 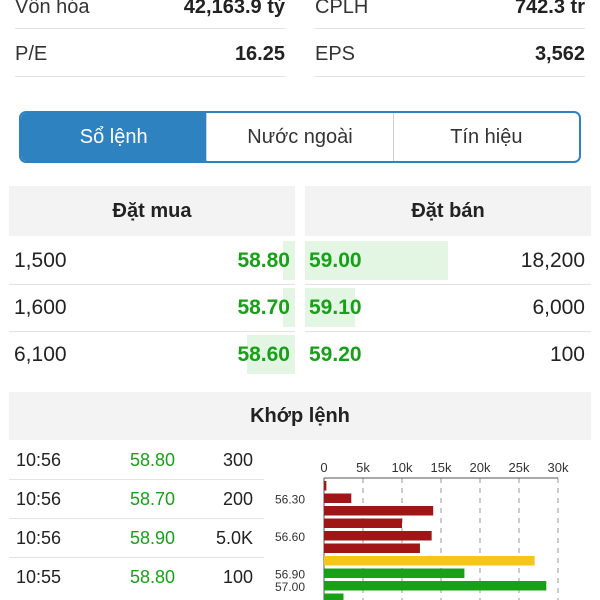 What do you see at coordinates (335, 54) in the screenshot?
I see `eps-label: EPS` at bounding box center [335, 54].